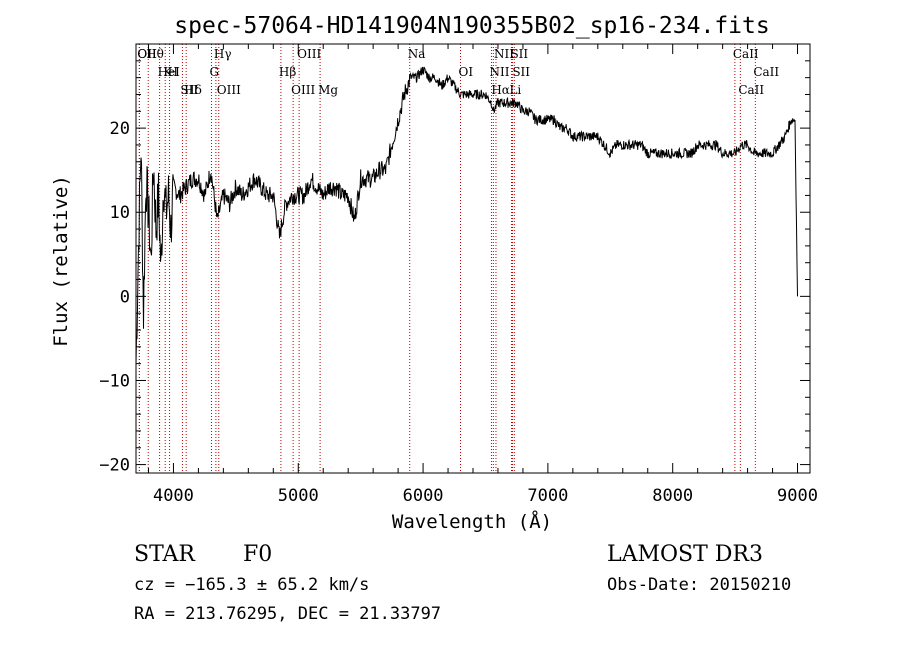  Describe the element at coordinates (500, 90) in the screenshot. I see `line-label: Hα` at that location.